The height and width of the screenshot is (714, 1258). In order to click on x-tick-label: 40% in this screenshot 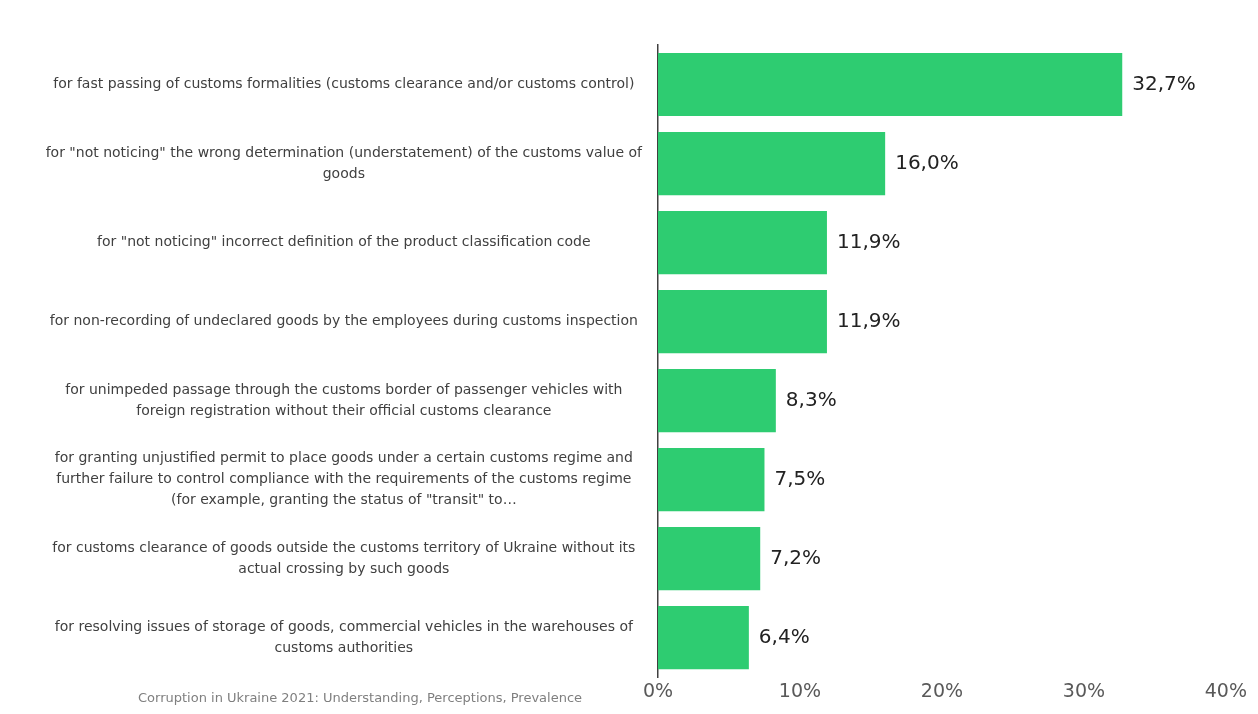, I will do `click(1225, 689)`.